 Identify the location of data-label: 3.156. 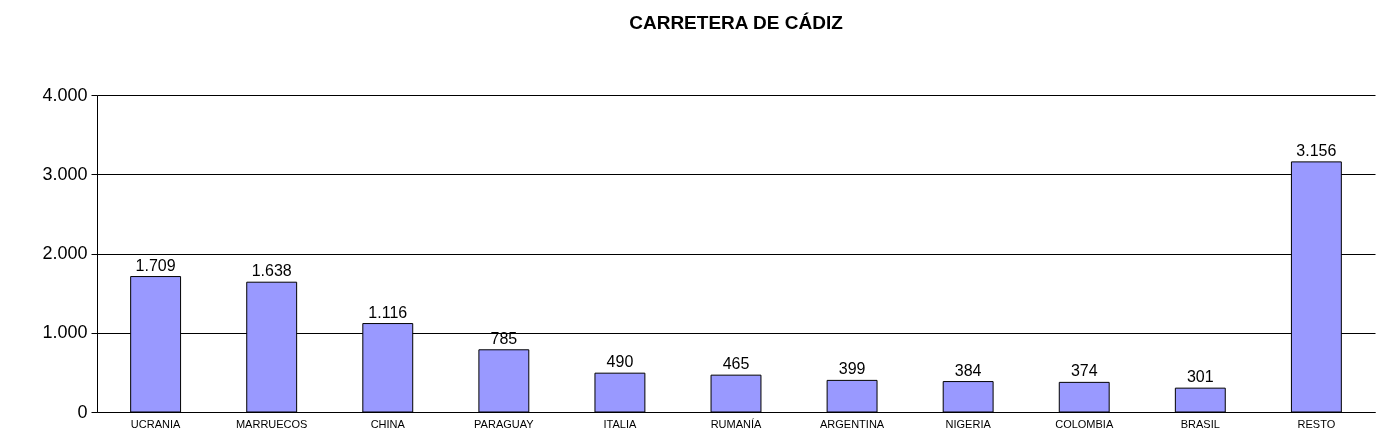
(1316, 150).